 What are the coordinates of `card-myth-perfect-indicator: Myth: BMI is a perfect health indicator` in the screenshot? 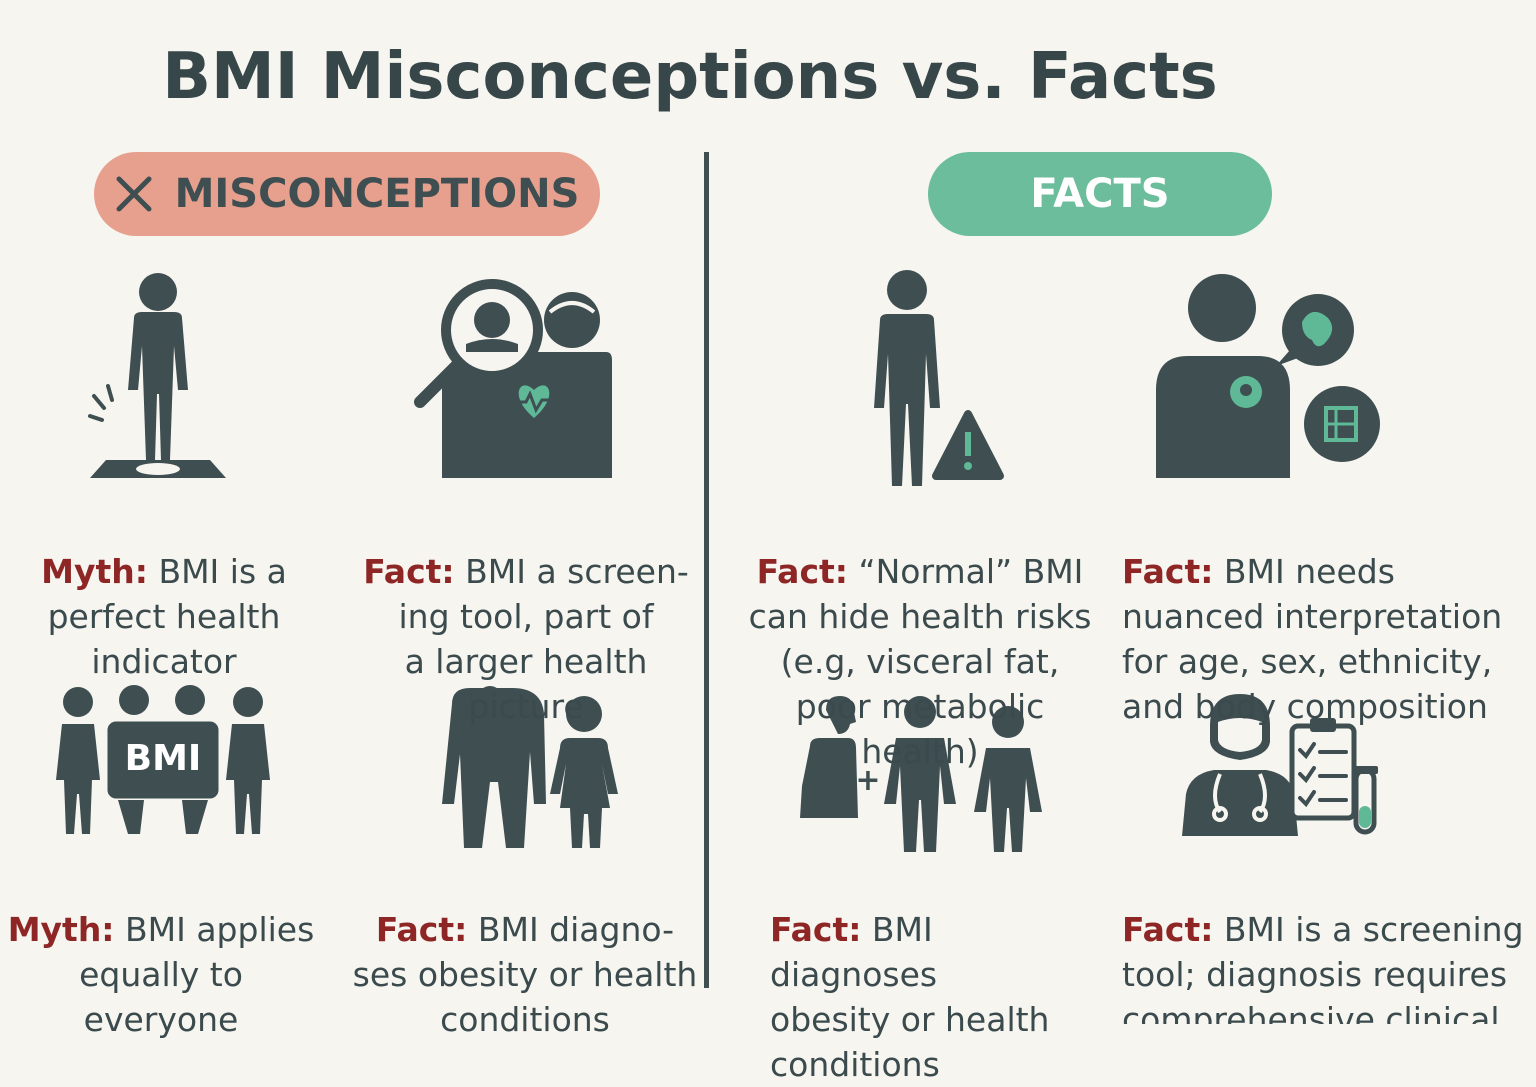 It's located at (164, 594).